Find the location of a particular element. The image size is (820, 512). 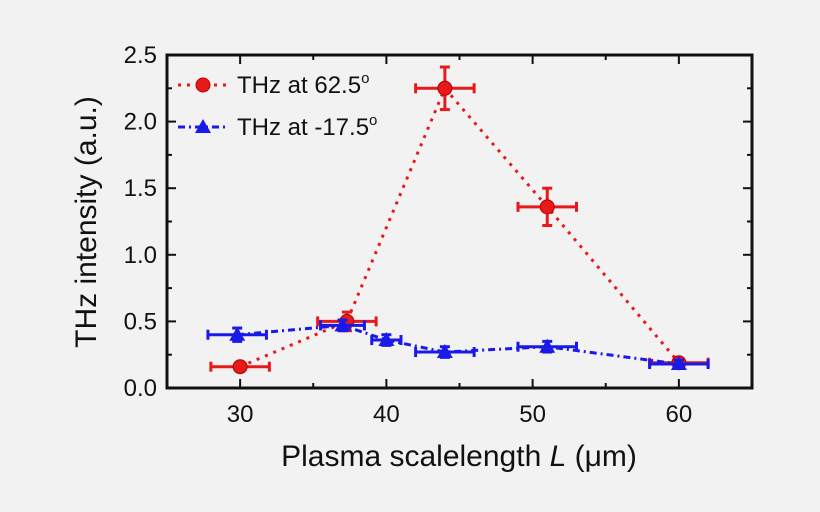

y-tick-label: 2.5 is located at coordinates (140, 55).